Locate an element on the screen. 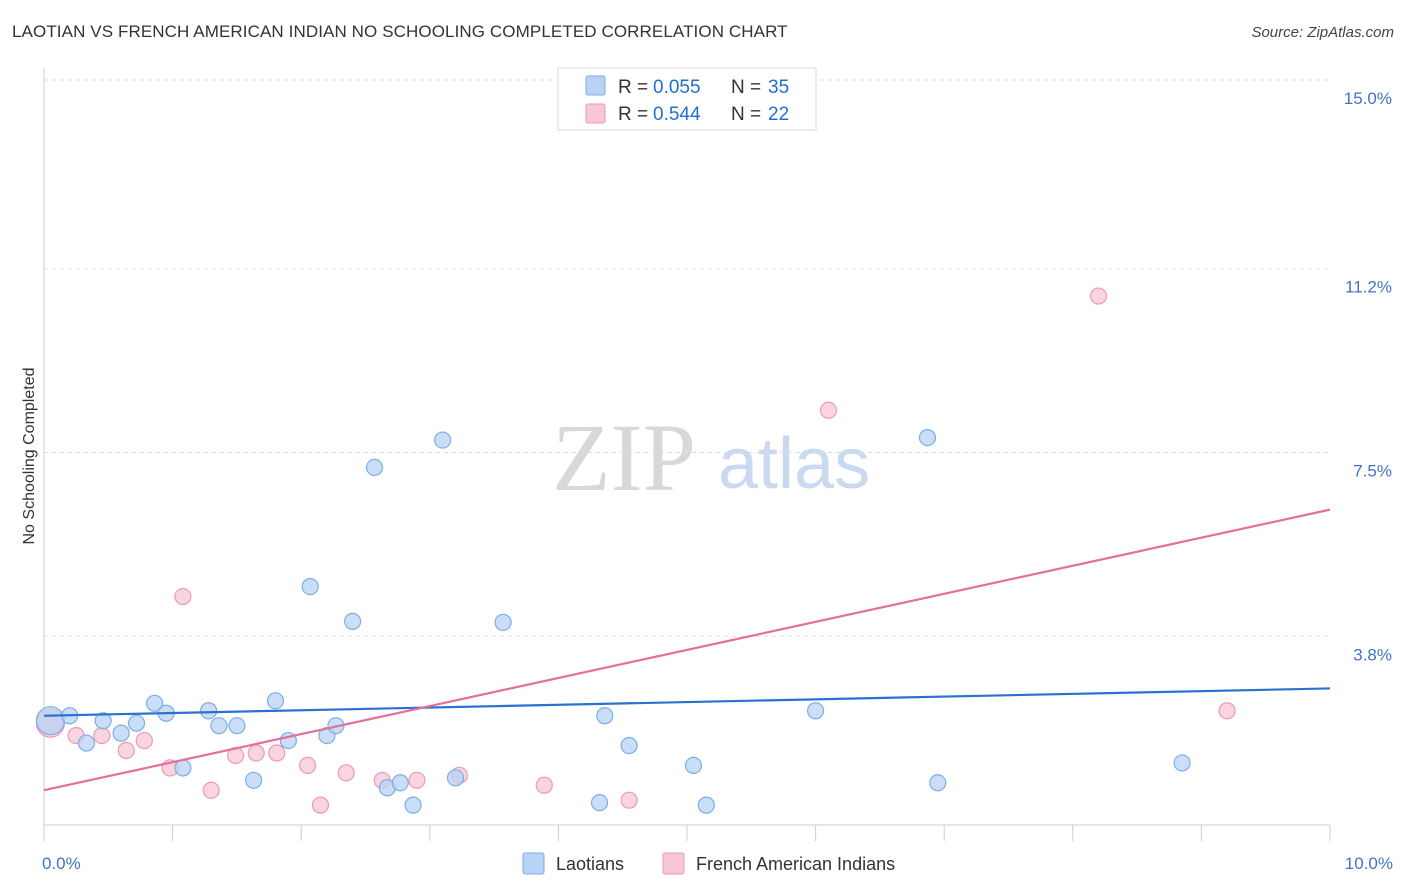  legend-swatch-laotians is located at coordinates (595, 85).